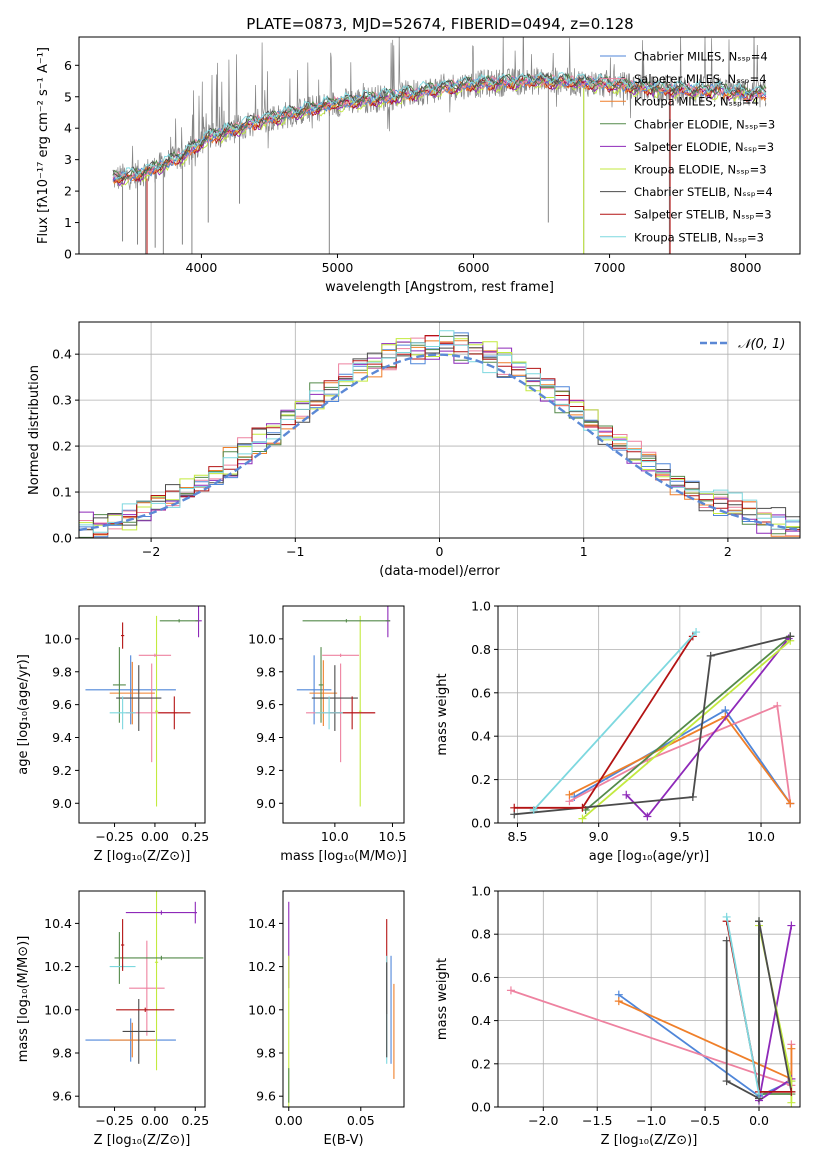  I want to click on spectrum-xtick-label: 7000, so click(610, 267).